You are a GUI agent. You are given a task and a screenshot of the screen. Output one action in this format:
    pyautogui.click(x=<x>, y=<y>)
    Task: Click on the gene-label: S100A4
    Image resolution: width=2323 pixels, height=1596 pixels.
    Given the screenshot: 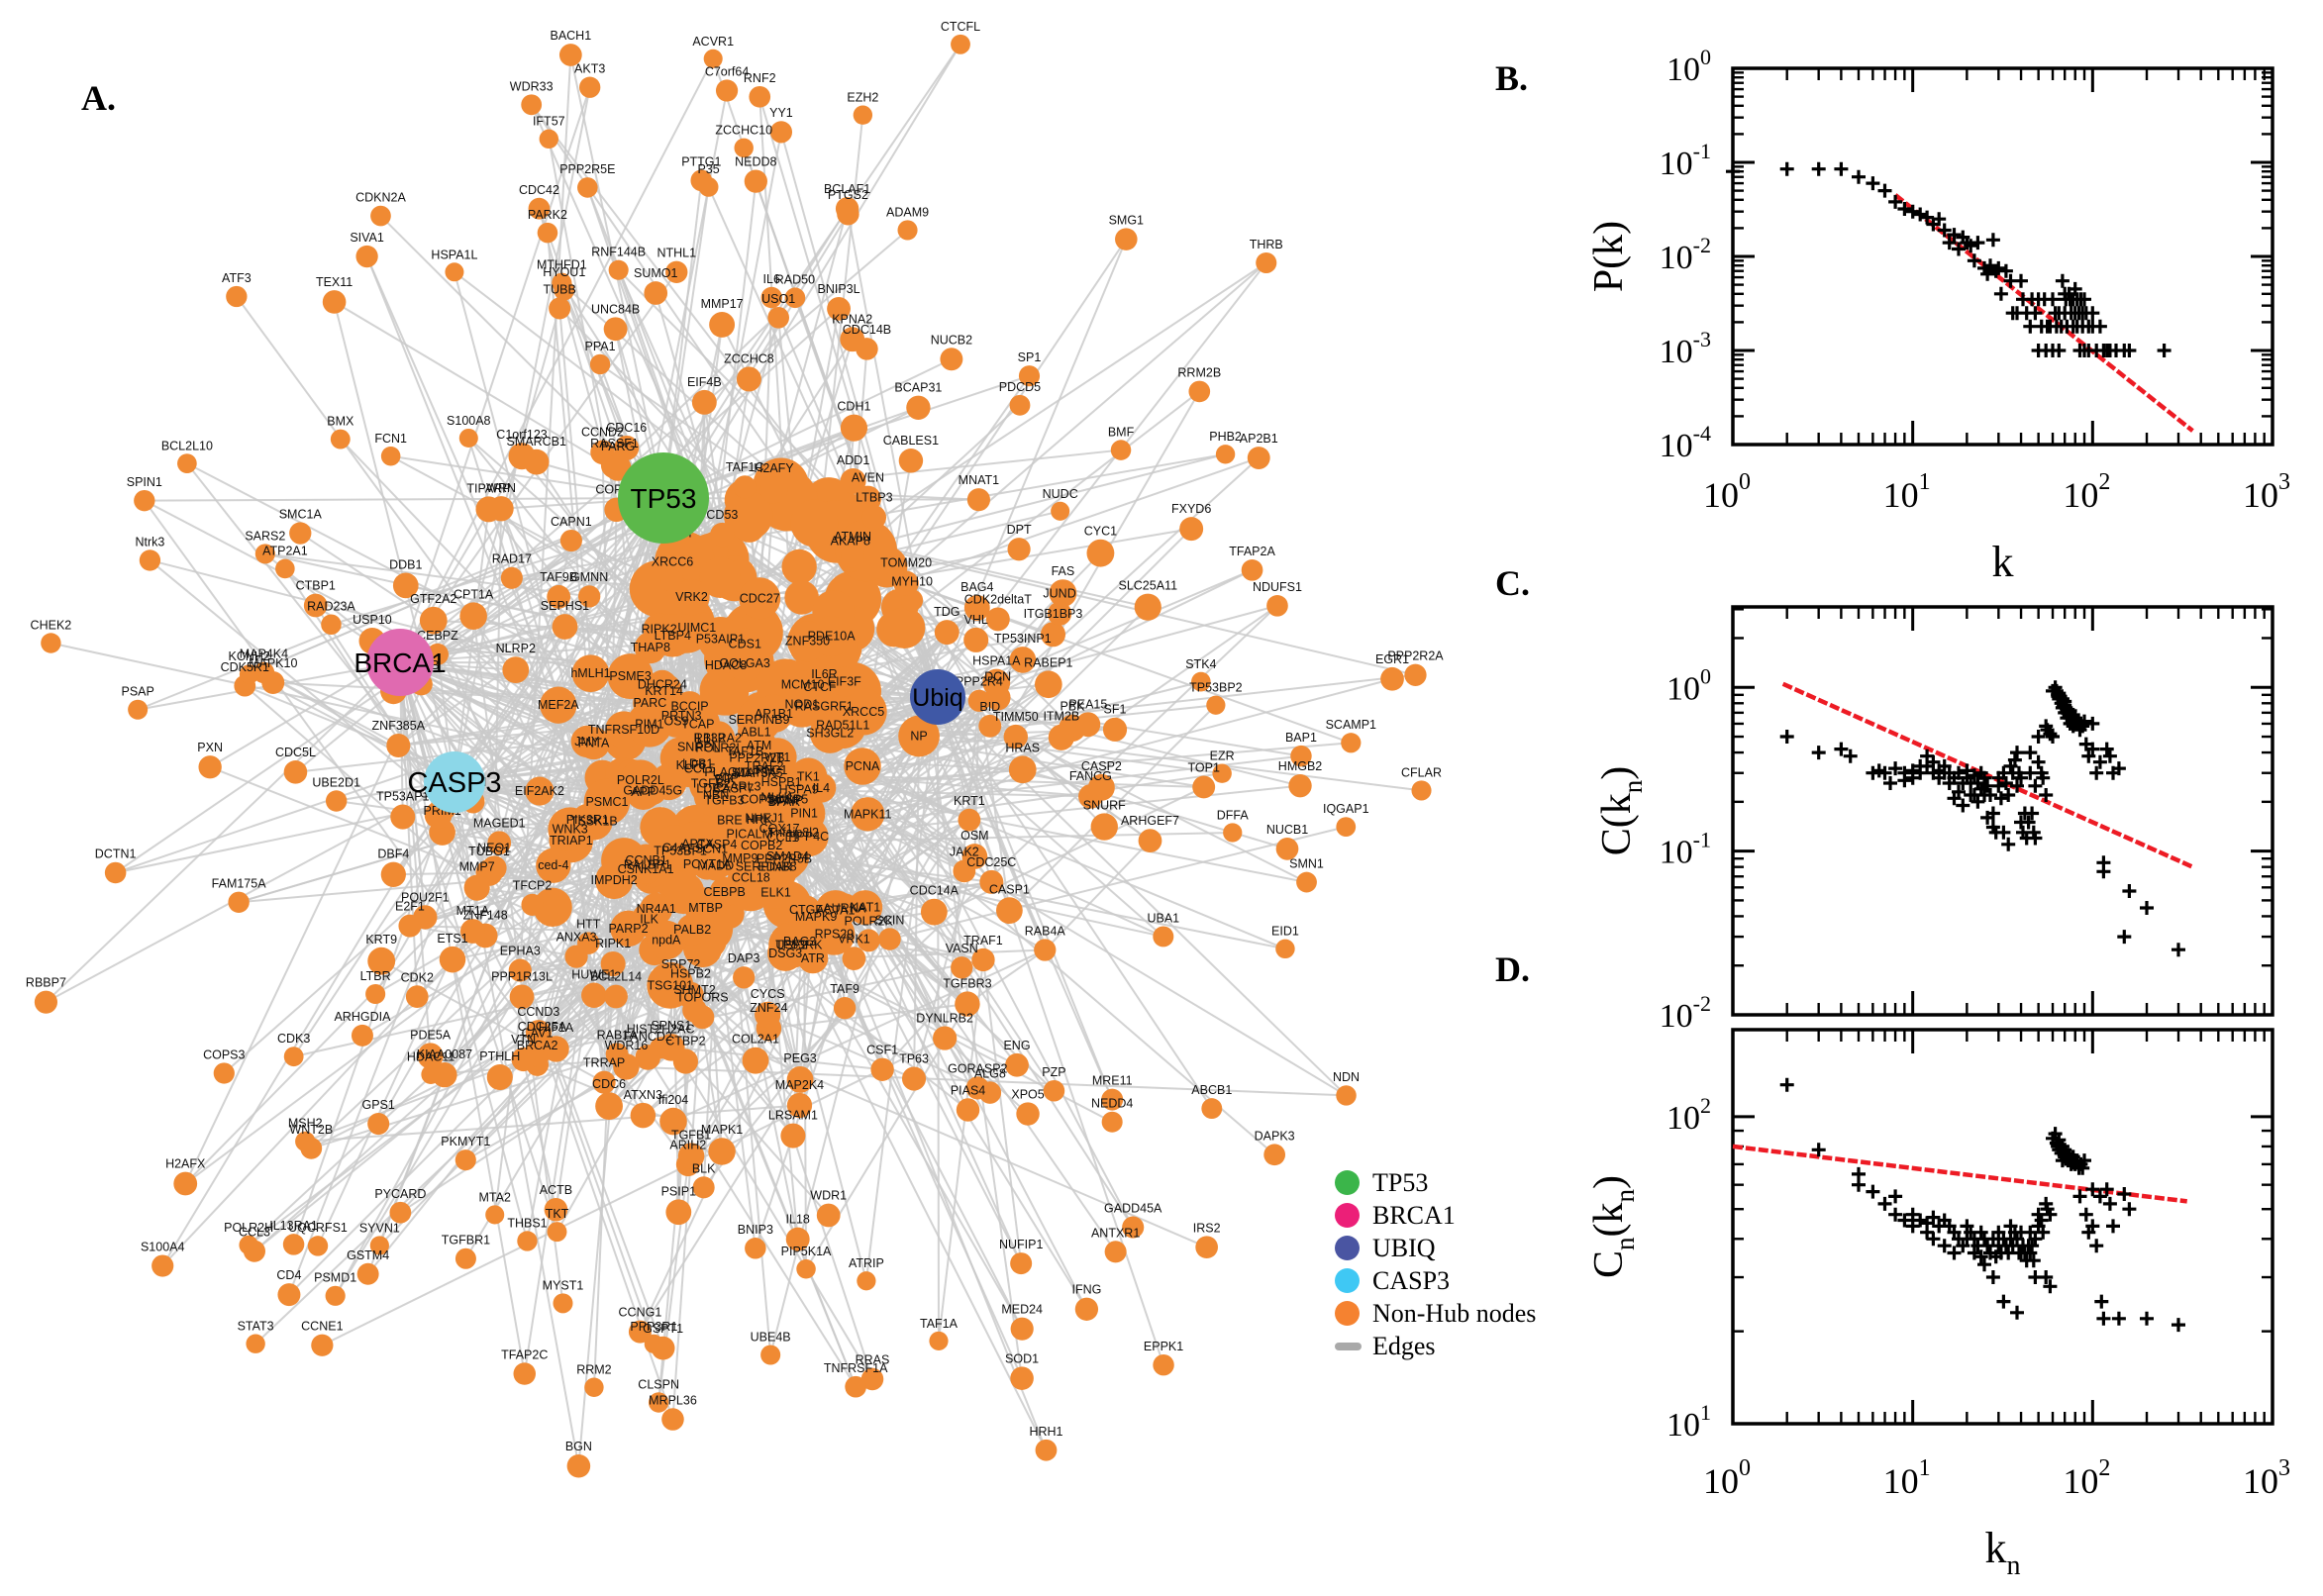 What is the action you would take?
    pyautogui.click(x=163, y=1246)
    